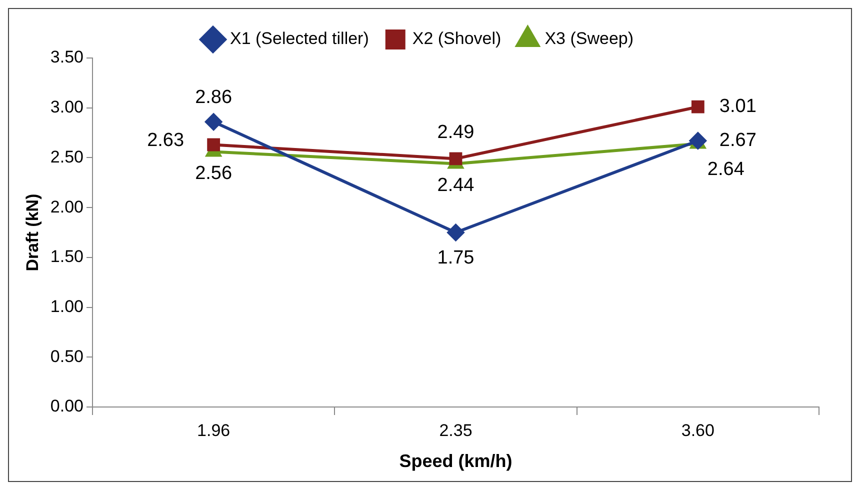 The height and width of the screenshot is (490, 860). Describe the element at coordinates (737, 140) in the screenshot. I see `data-label: 2.67` at that location.